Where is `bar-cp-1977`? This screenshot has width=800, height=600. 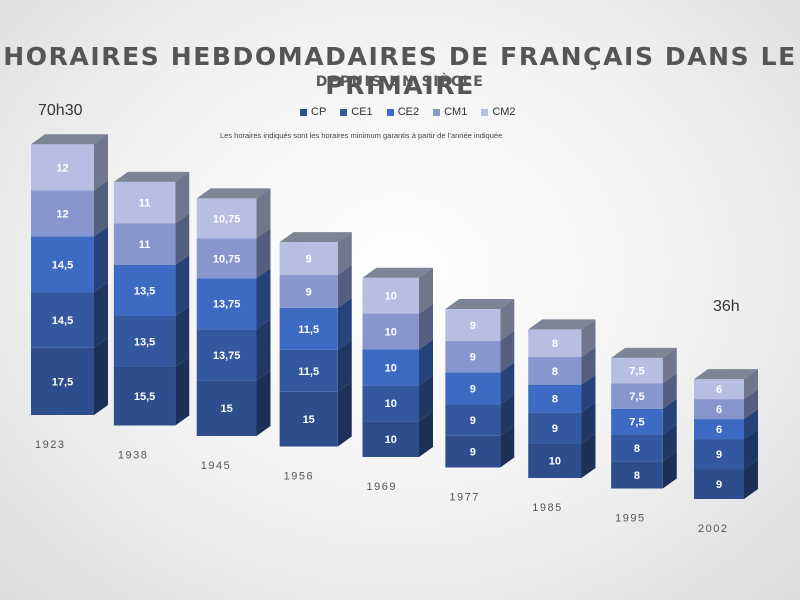 bar-cp-1977 is located at coordinates (473, 451).